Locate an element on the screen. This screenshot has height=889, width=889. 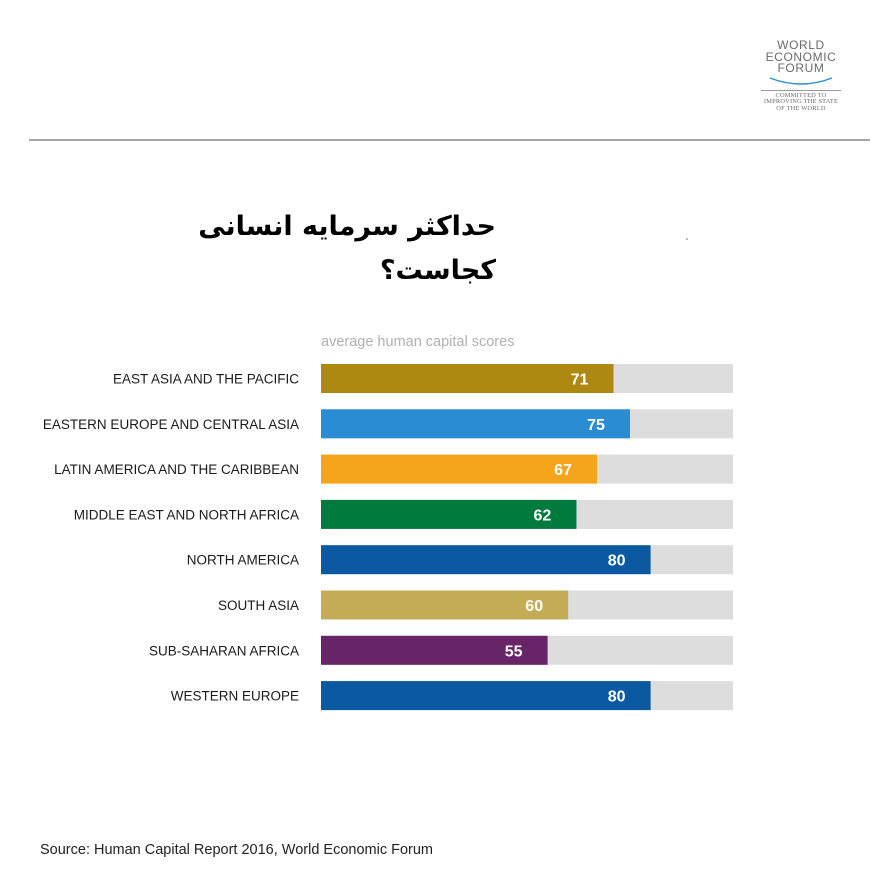
logo-line-1: WORLD is located at coordinates (801, 45).